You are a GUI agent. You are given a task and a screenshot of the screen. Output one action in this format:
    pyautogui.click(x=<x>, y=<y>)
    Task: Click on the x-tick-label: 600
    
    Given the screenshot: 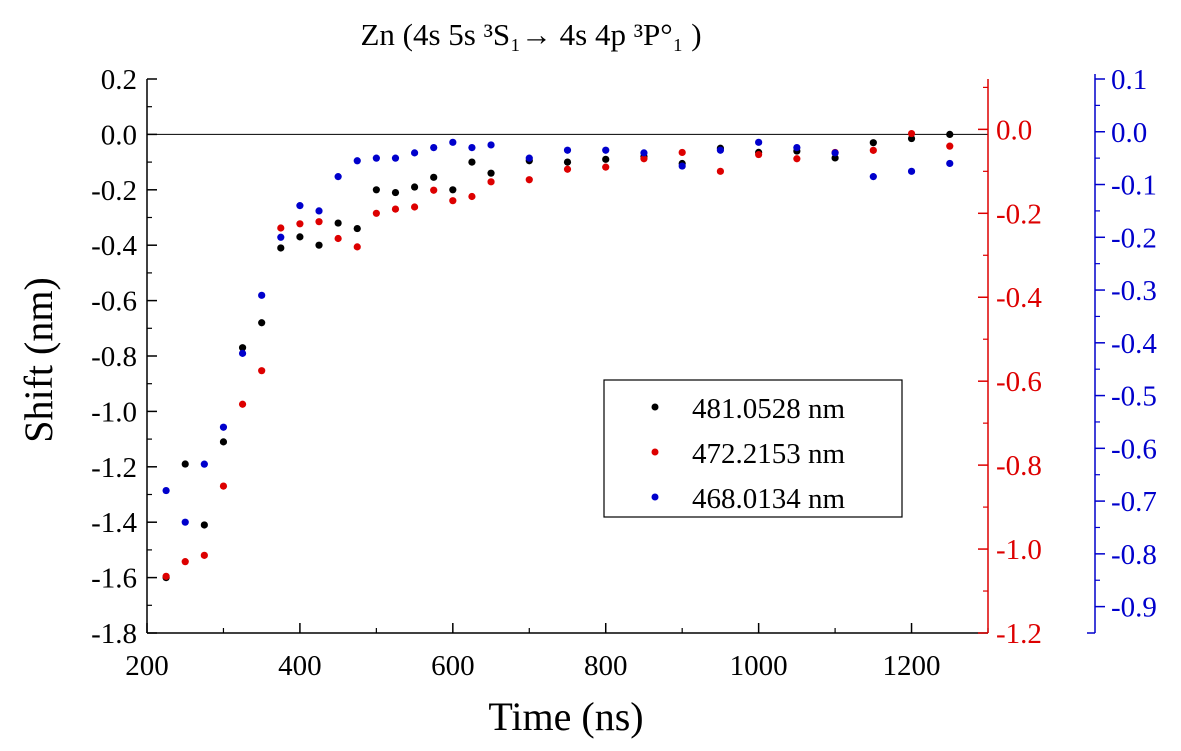 What is the action you would take?
    pyautogui.click(x=453, y=666)
    